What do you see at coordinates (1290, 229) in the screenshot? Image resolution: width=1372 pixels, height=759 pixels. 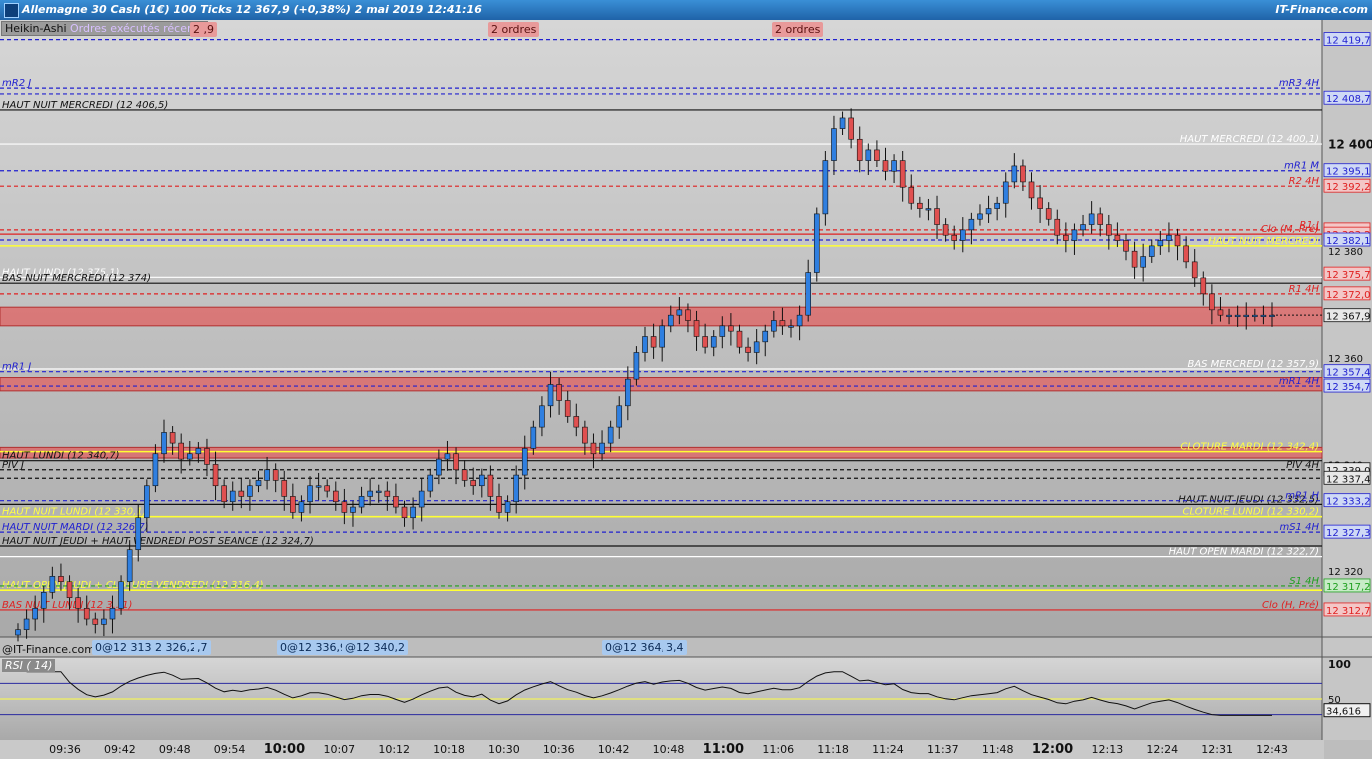 I see `level-label-right: Clo (M, Pré)` at bounding box center [1290, 229].